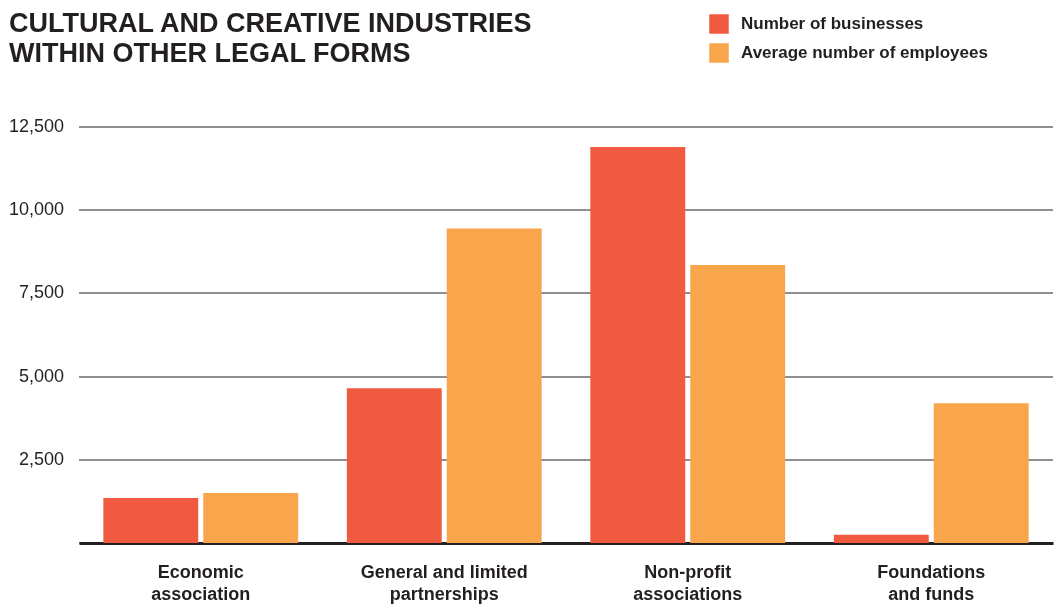 The image size is (1055, 609). I want to click on x-tick-label: Foundations and funds, so click(931, 582).